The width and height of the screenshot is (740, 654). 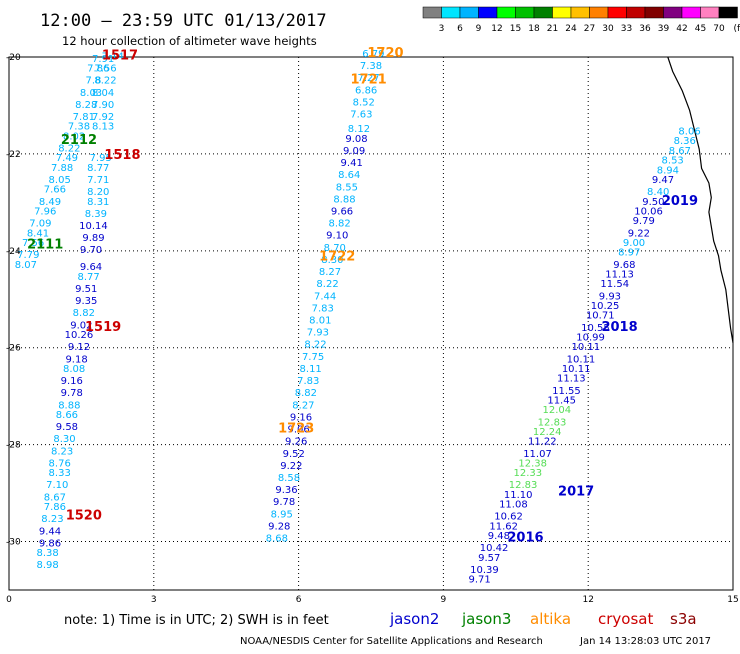 What do you see at coordinates (296, 442) in the screenshot?
I see `swh-value: 9.26` at bounding box center [296, 442].